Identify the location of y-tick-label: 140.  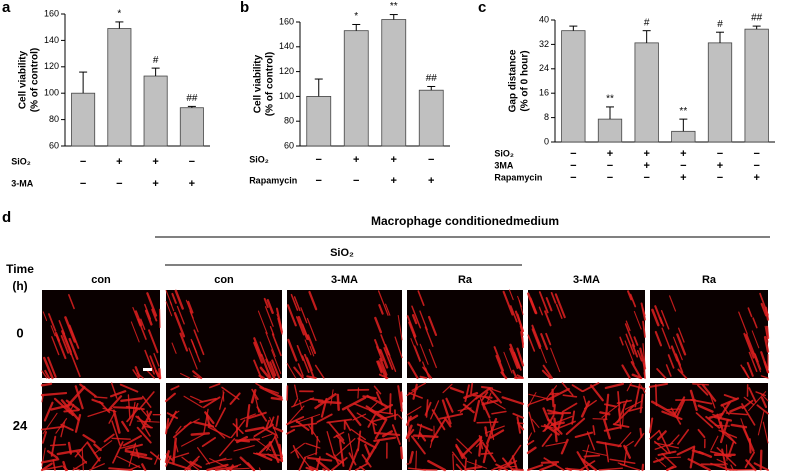
(51, 40).